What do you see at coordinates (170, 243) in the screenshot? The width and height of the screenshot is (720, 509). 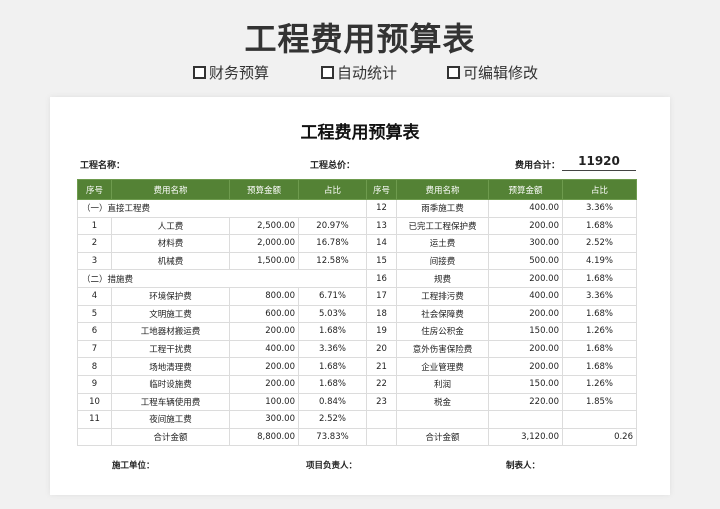 I see `table-cell: 材料费` at bounding box center [170, 243].